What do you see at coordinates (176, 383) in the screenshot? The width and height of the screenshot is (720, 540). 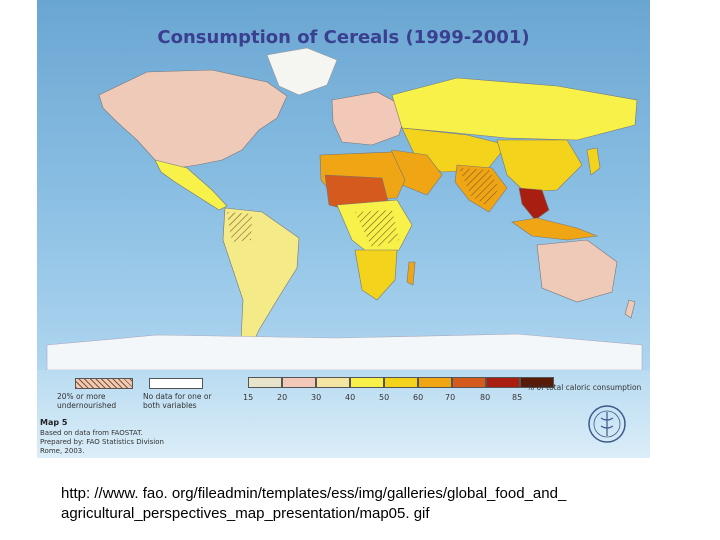 I see `no-data-swatch` at bounding box center [176, 383].